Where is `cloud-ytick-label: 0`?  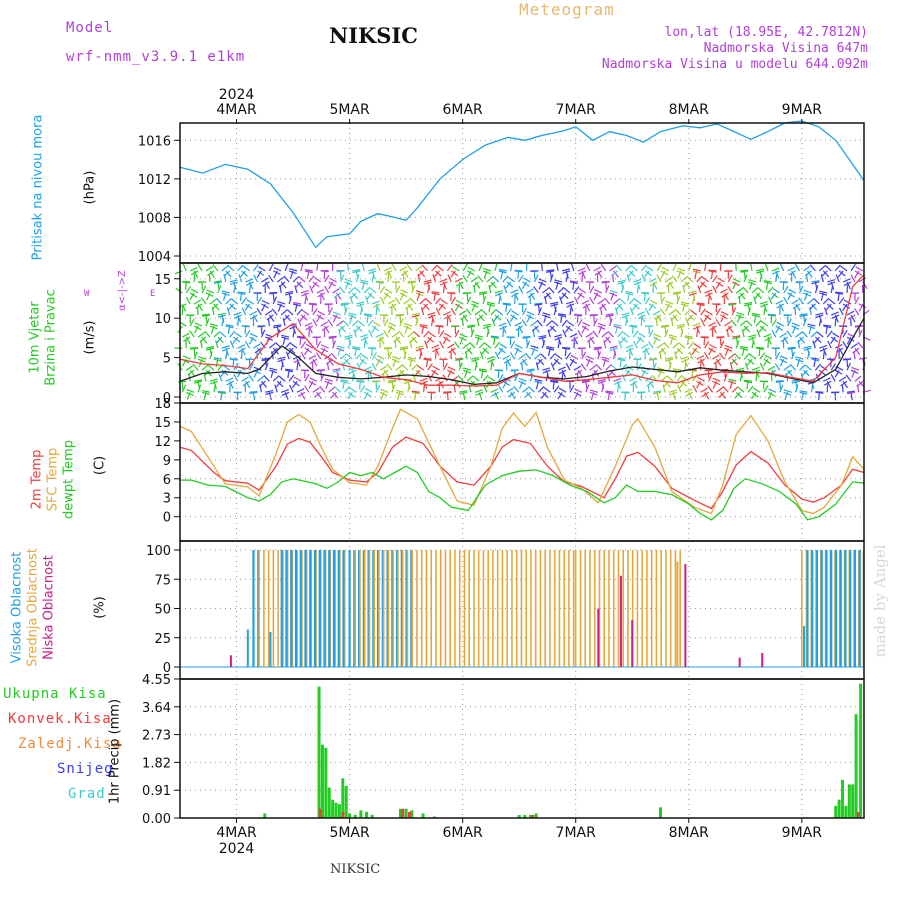
cloud-ytick-label: 0 is located at coordinates (167, 668).